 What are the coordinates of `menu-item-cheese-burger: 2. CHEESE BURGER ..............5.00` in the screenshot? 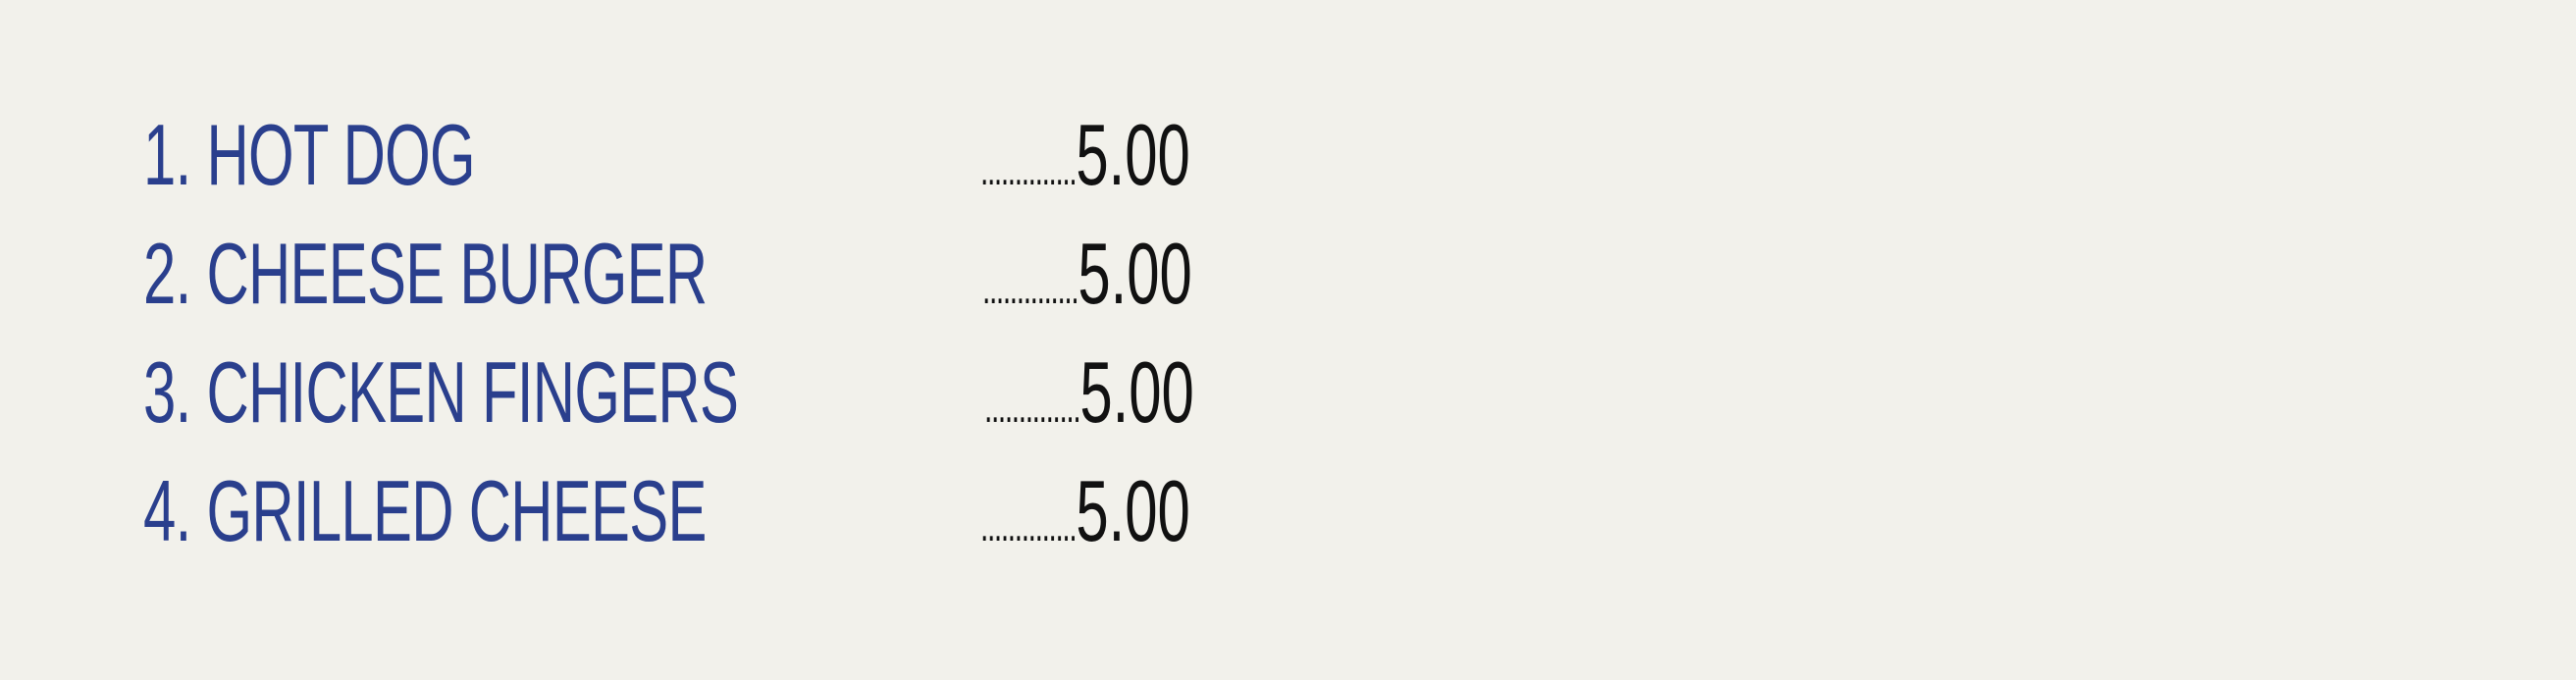 It's located at (707, 284).